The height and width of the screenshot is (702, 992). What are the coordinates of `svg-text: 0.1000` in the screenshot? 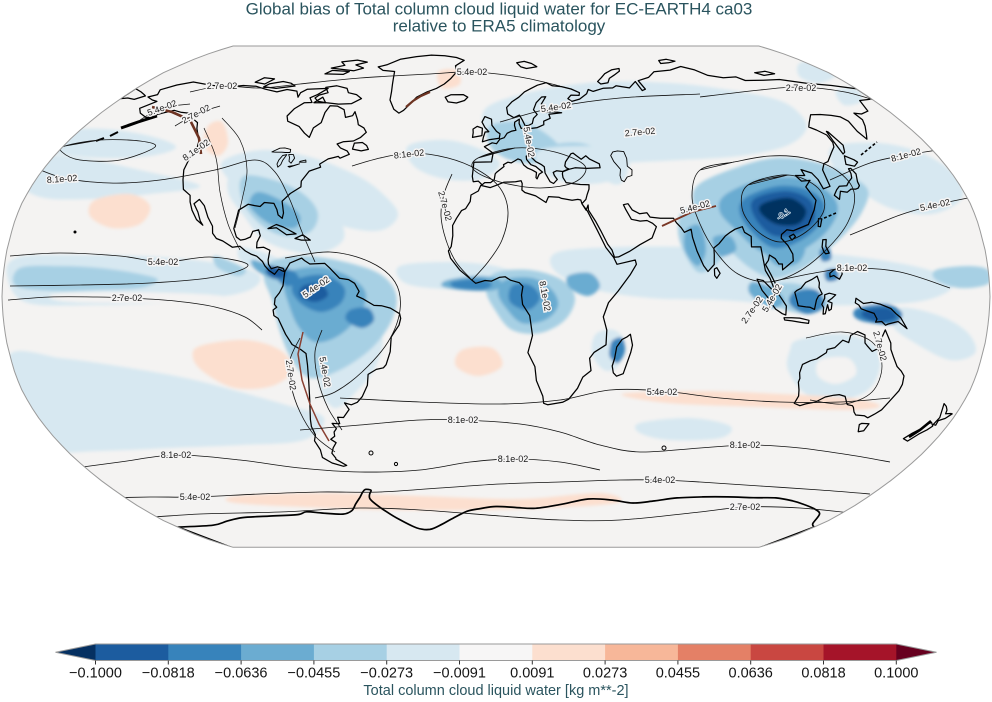 It's located at (896, 674).